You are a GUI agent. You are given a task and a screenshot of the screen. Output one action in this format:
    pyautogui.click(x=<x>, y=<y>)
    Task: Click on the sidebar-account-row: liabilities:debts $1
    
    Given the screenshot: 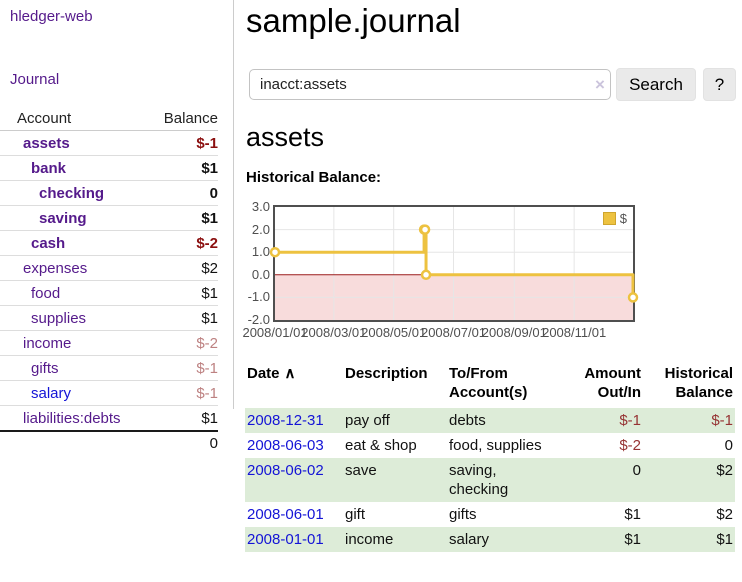 What is the action you would take?
    pyautogui.click(x=109, y=417)
    